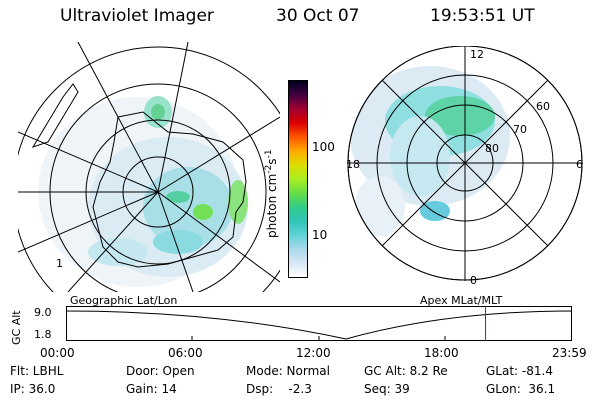  I want to click on timeline-xtick-2359: 23:59, so click(569, 353).